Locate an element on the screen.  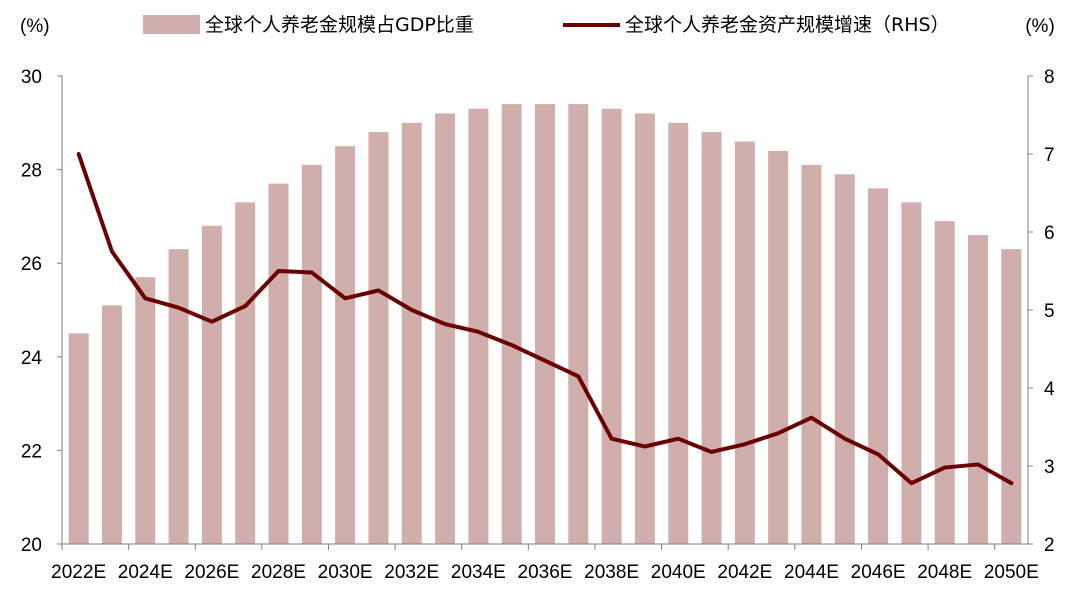
left-tick-label: 30 is located at coordinates (31, 77).